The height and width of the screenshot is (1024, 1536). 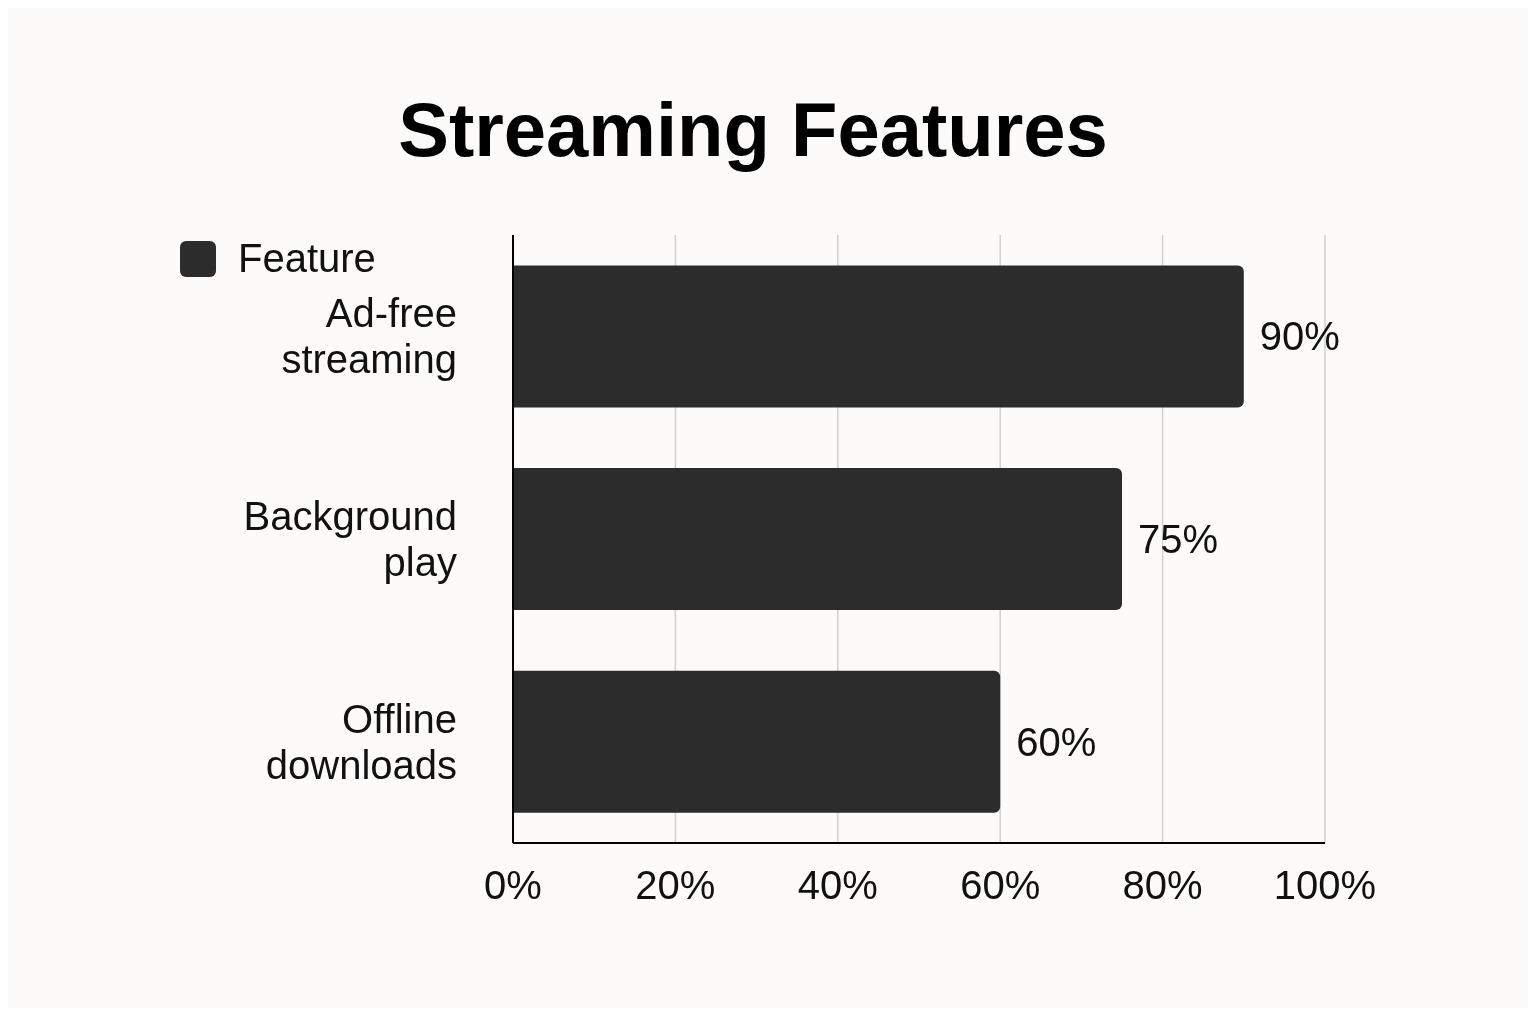 What do you see at coordinates (350, 539) in the screenshot?
I see `y-tick-label: Background play` at bounding box center [350, 539].